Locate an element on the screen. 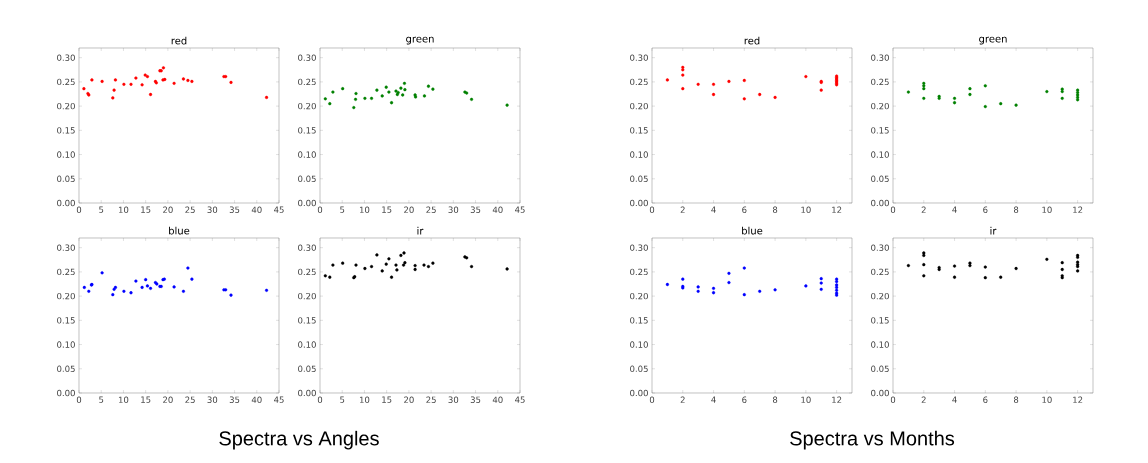 Image resolution: width=1148 pixels, height=463 pixels. x-tick-label: 4 is located at coordinates (954, 209).